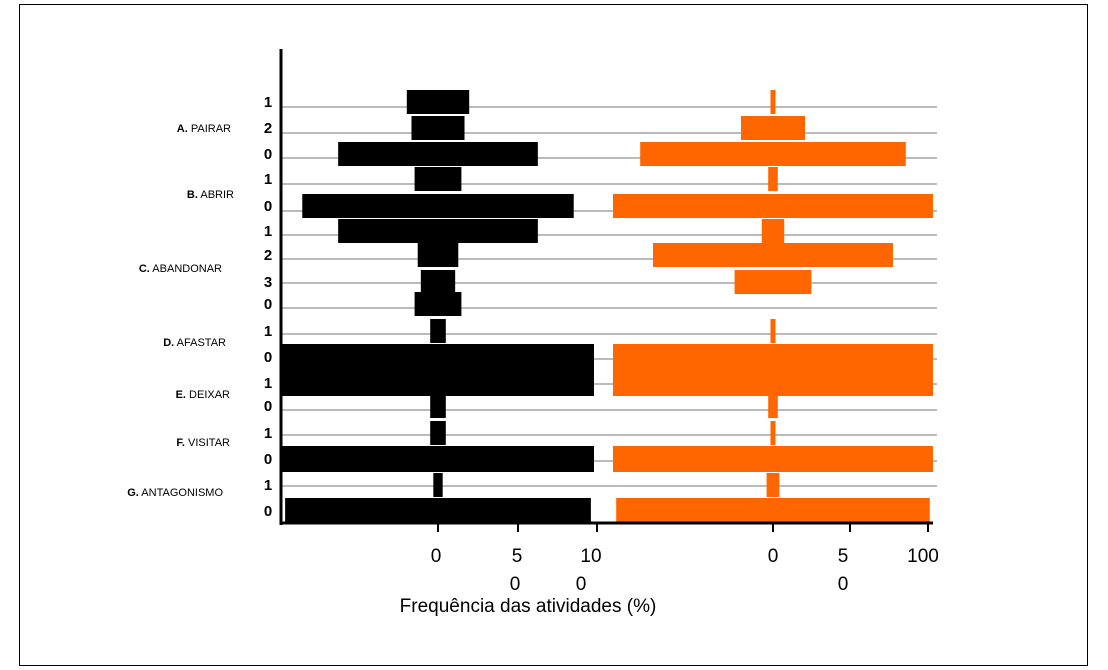 This screenshot has height=670, width=1108. Describe the element at coordinates (186, 269) in the screenshot. I see `category-name: ABANDONAR` at that location.